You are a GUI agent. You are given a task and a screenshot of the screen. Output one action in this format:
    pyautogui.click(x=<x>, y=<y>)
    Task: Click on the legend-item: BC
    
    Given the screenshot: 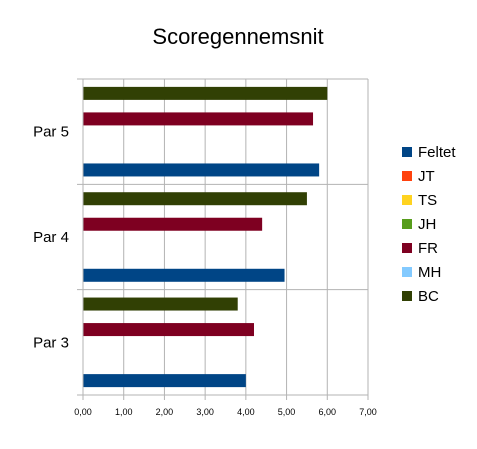 What is the action you would take?
    pyautogui.click(x=420, y=296)
    